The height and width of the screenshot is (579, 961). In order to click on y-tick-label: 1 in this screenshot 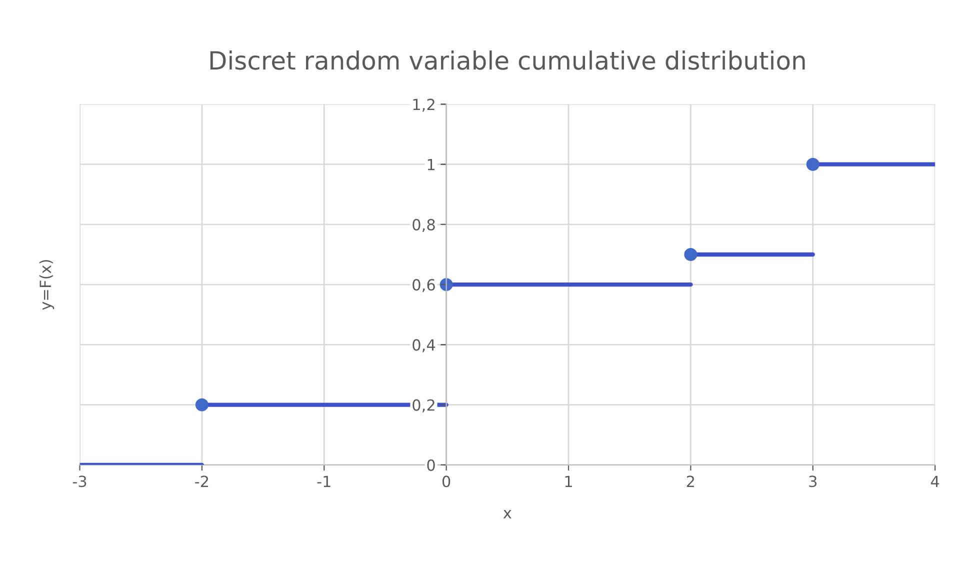, I will do `click(431, 164)`.